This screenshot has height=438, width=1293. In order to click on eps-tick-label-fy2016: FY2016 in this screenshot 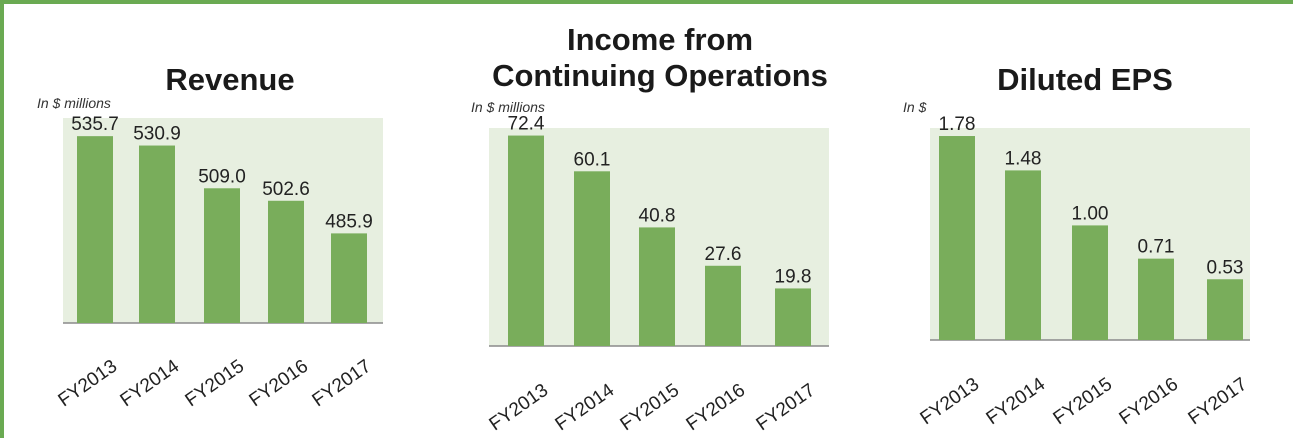, I will do `click(1149, 401)`.